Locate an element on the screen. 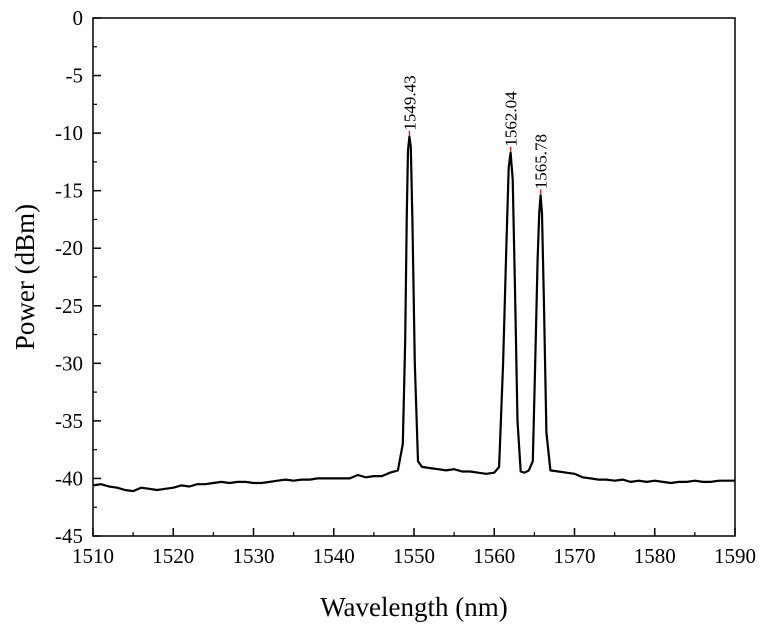 This screenshot has height=626, width=765. y-tick-label: -30 is located at coordinates (69, 363).